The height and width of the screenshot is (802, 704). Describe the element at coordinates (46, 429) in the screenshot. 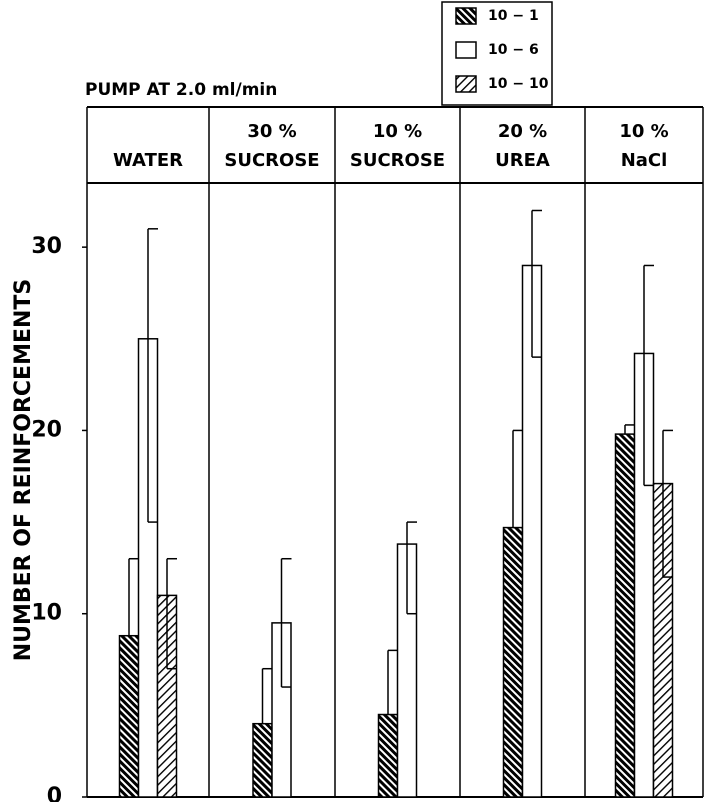

I see `y-tick-label: 20` at that location.